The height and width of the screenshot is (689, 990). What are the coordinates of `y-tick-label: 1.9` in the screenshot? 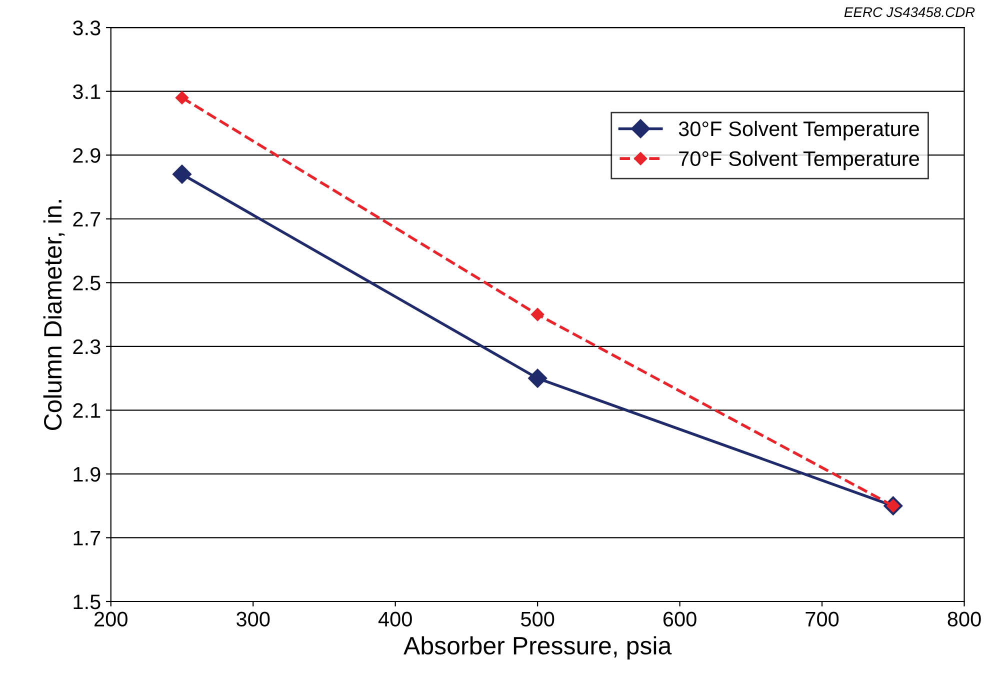 It's located at (87, 474).